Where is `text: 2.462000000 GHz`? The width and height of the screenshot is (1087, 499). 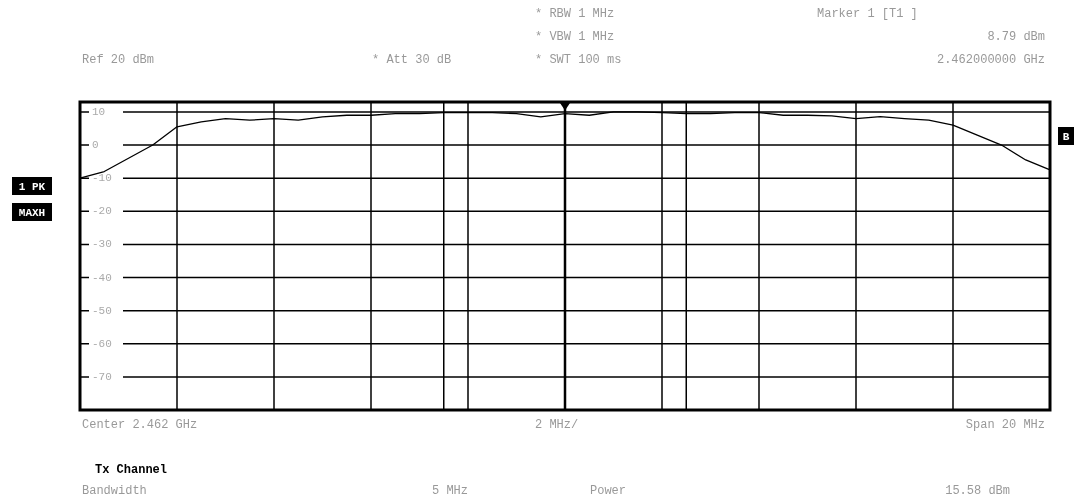 text: 2.462000000 GHz is located at coordinates (990, 60).